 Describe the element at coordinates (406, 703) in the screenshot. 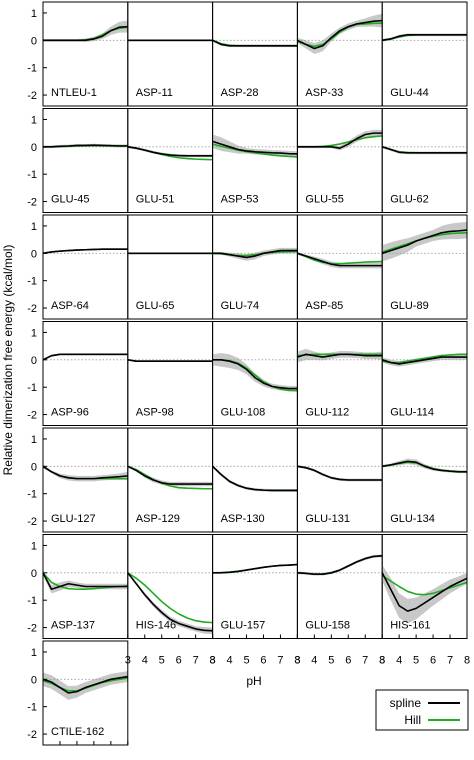

I see `legend-label-spline: spline` at that location.